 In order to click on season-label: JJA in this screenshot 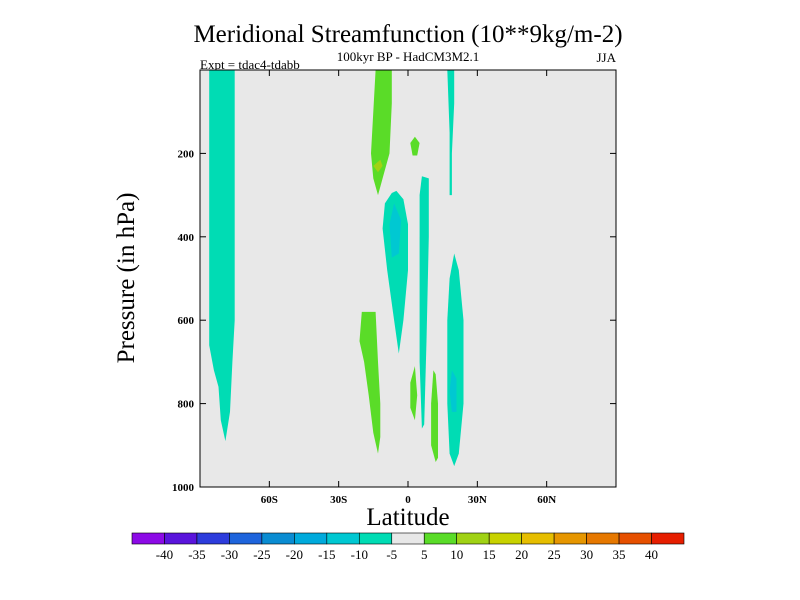, I will do `click(606, 57)`.